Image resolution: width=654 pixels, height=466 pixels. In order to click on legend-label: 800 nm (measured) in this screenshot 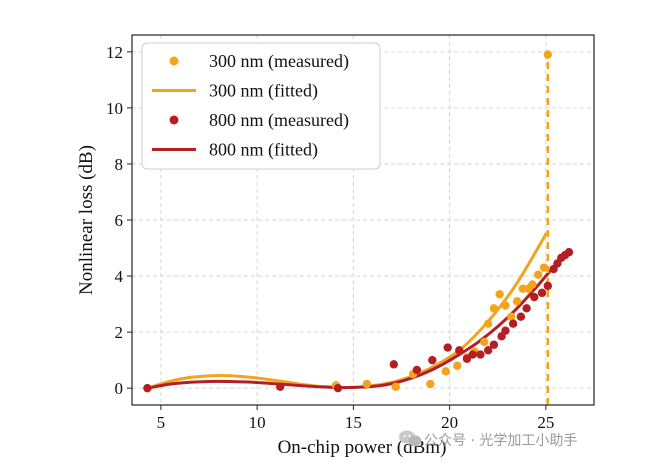, I will do `click(279, 120)`.